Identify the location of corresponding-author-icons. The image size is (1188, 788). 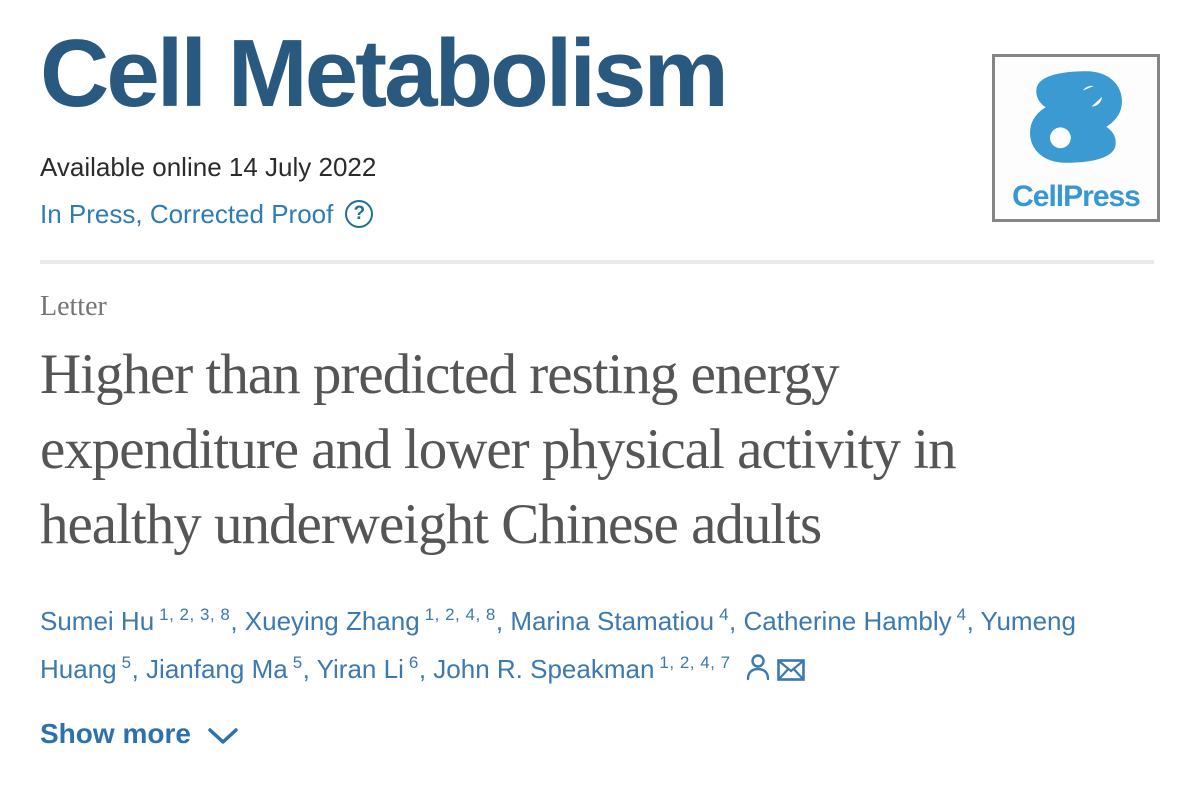
(772, 669).